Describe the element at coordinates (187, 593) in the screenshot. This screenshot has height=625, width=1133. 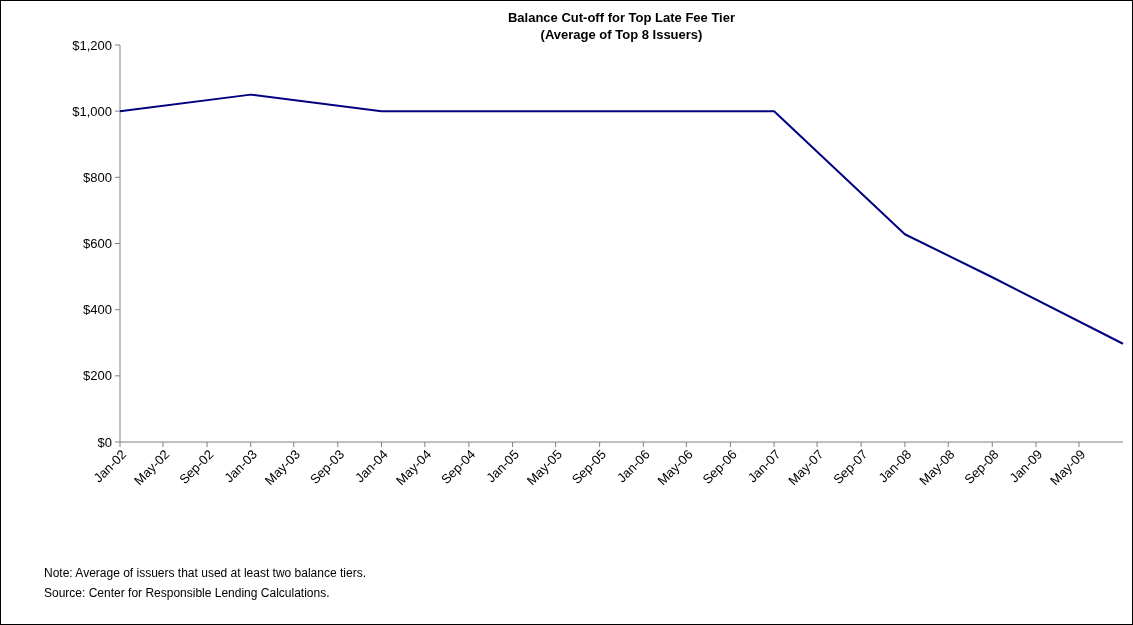
I see `source-note: Source: Center for Responsible Lending Calculations.` at that location.